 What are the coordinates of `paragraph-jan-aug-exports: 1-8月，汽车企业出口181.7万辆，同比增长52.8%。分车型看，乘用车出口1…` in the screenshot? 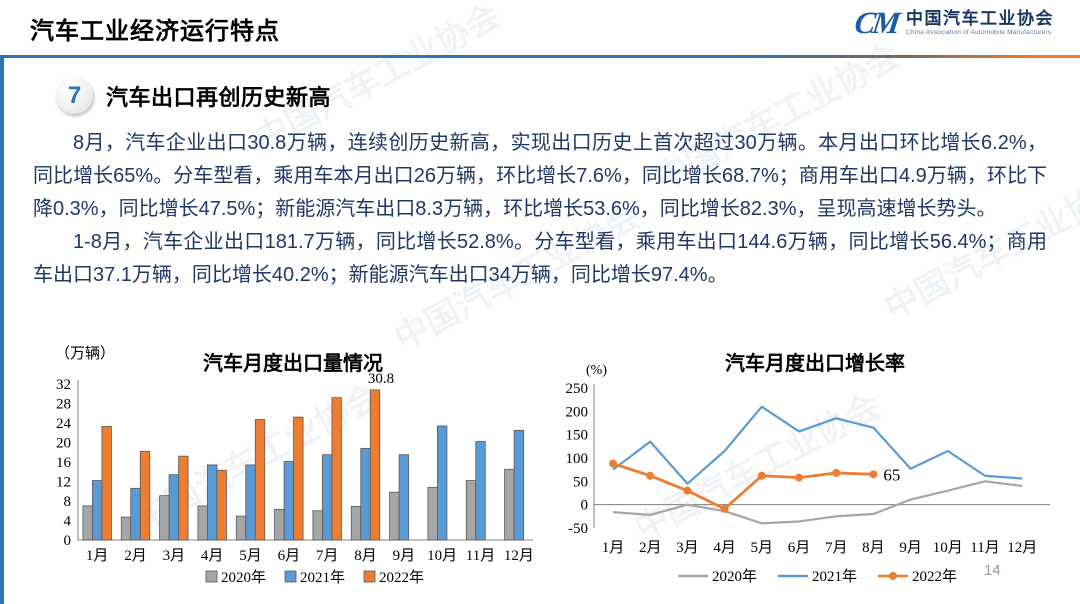 It's located at (540, 258).